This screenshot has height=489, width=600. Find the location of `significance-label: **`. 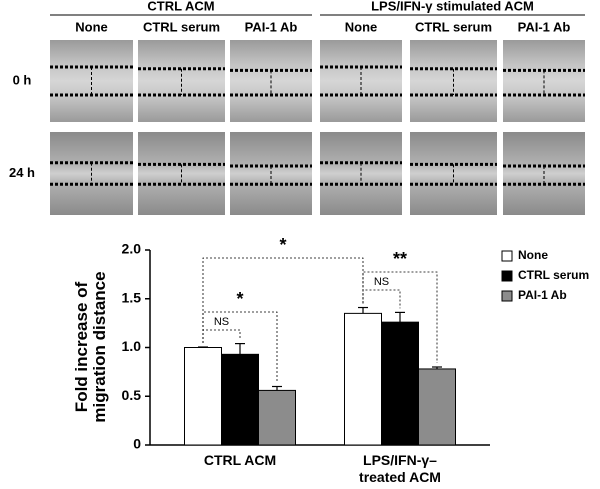

significance-label: ** is located at coordinates (400, 259).